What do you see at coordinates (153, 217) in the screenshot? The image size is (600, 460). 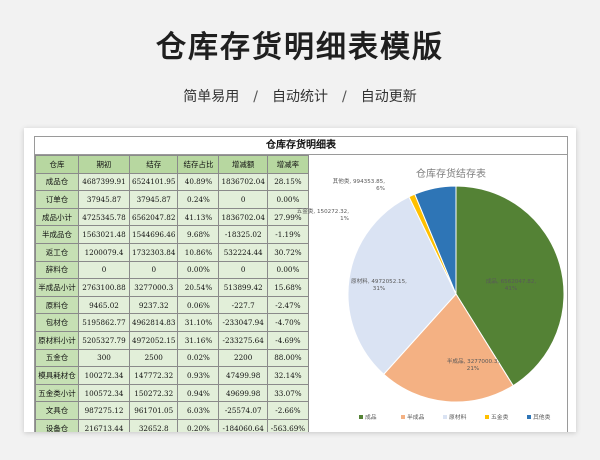 I see `table-cell: 6562047.82` at bounding box center [153, 217].